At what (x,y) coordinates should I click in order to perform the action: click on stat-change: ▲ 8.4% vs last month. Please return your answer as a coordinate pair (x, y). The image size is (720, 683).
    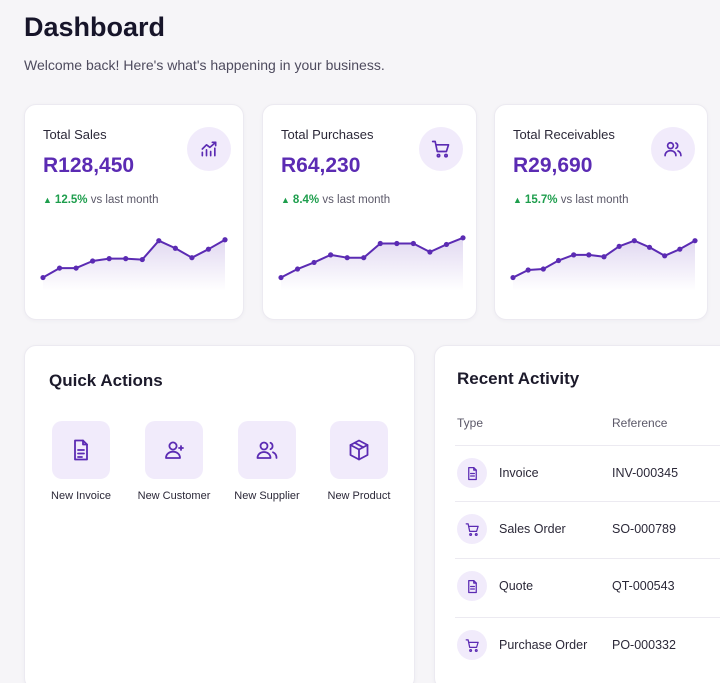
    Looking at the image, I should click on (335, 200).